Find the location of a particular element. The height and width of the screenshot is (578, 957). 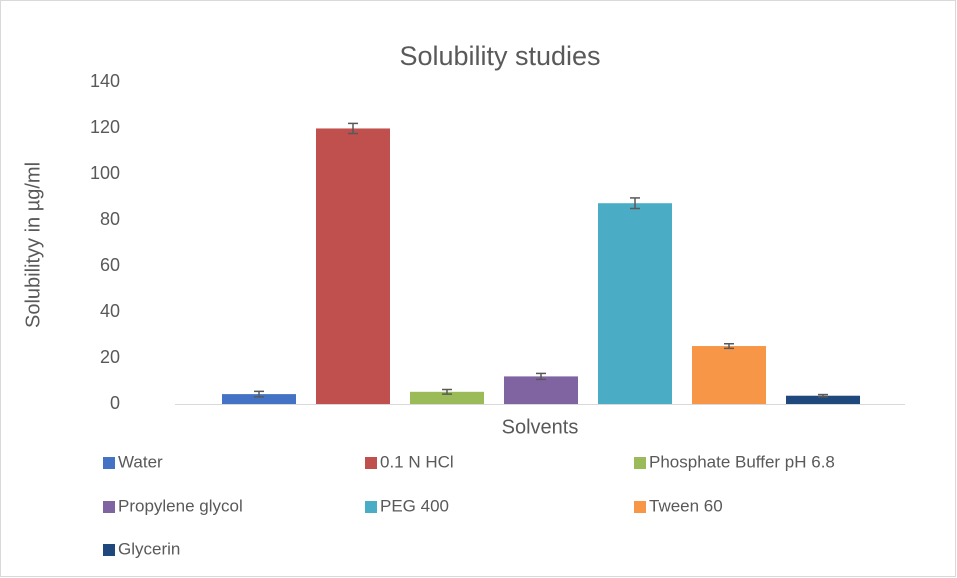

legend-label: Tween 60 is located at coordinates (686, 505).